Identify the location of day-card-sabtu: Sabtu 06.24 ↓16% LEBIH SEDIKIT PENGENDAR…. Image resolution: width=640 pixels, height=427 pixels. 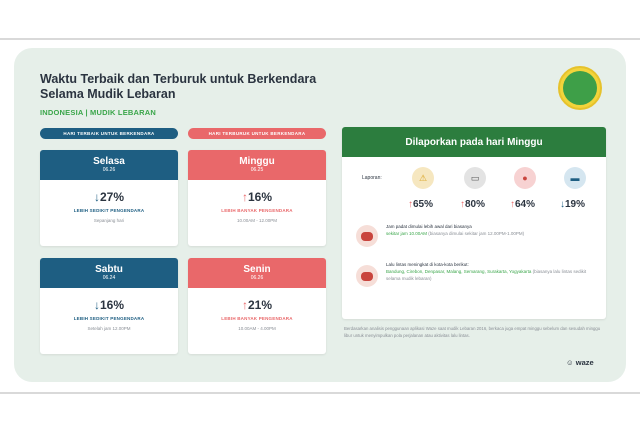
(109, 306).